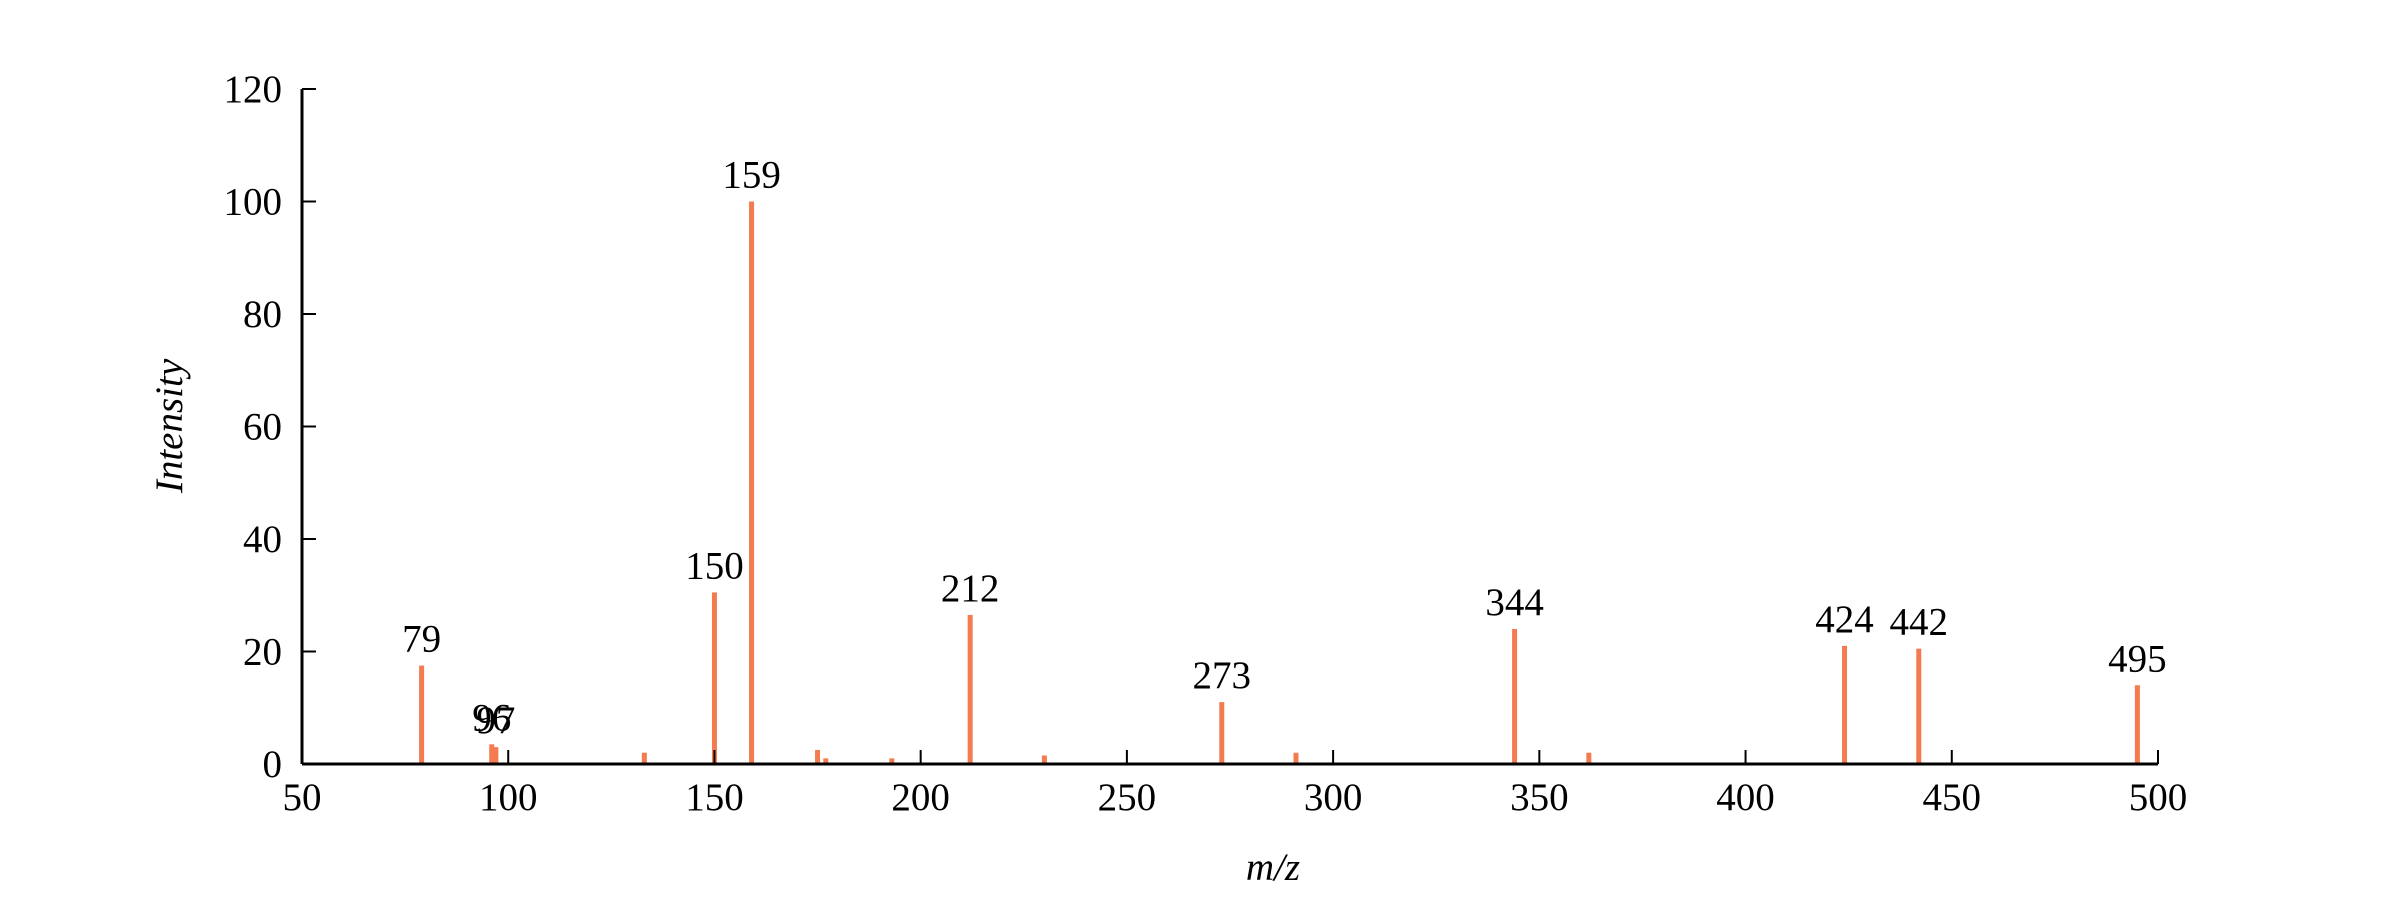 The image size is (2400, 900). Describe the element at coordinates (1919, 622) in the screenshot. I see `peak-label: 442` at that location.